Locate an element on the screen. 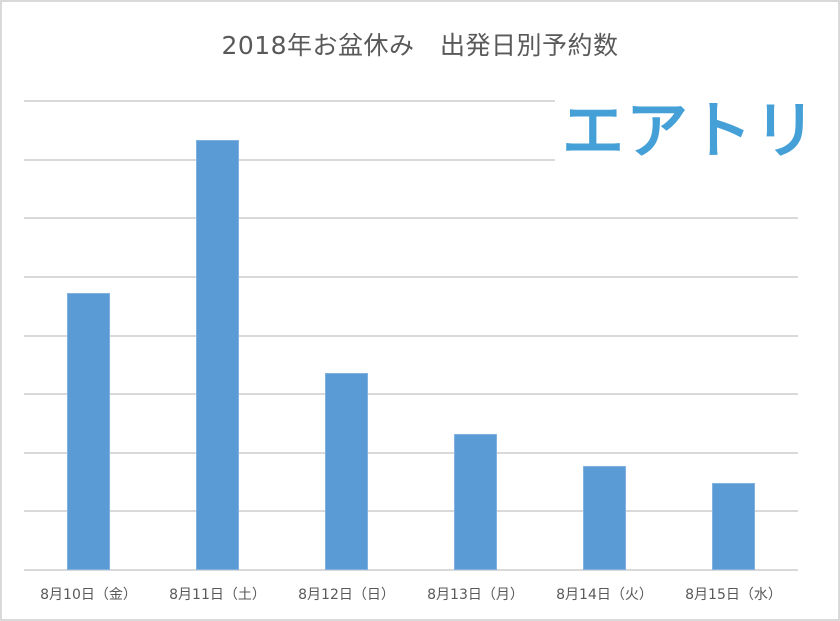 Image resolution: width=840 pixels, height=621 pixels. airtrip-logo: エアトリ is located at coordinates (690, 130).